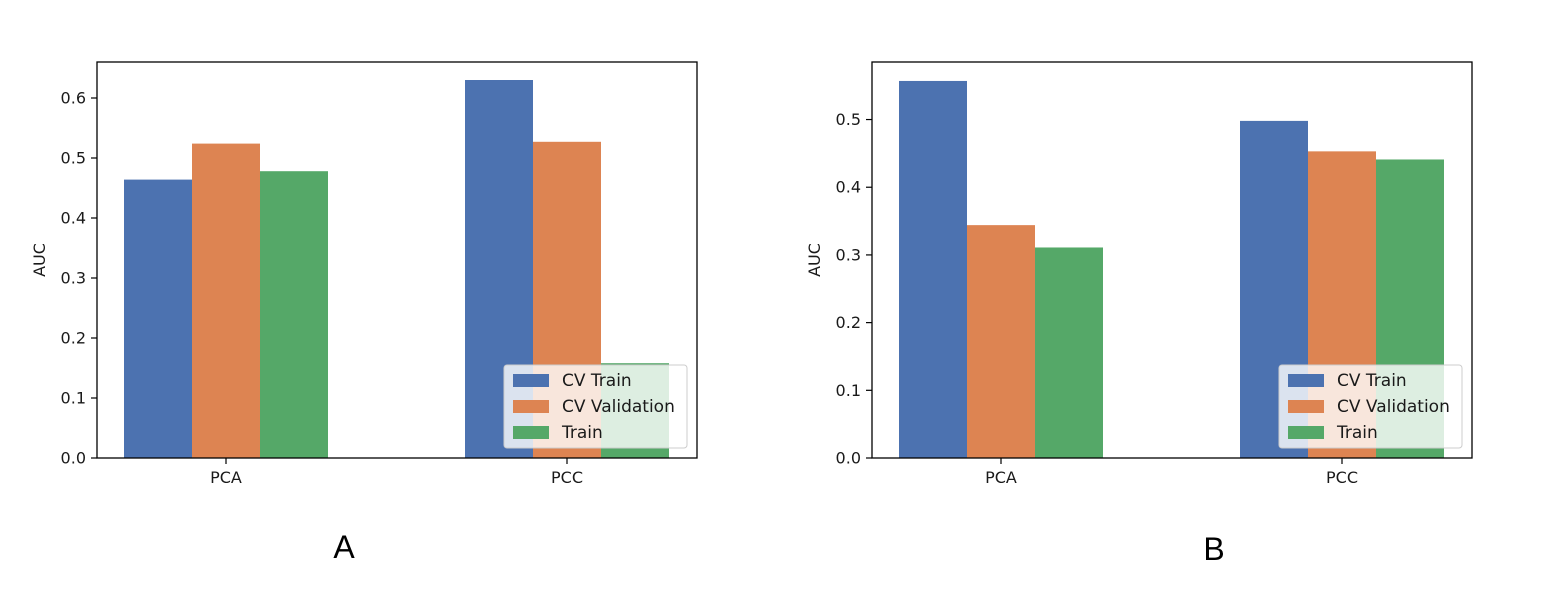 This screenshot has width=1550, height=593. What do you see at coordinates (344, 547) in the screenshot?
I see `panel-label-a: A` at bounding box center [344, 547].